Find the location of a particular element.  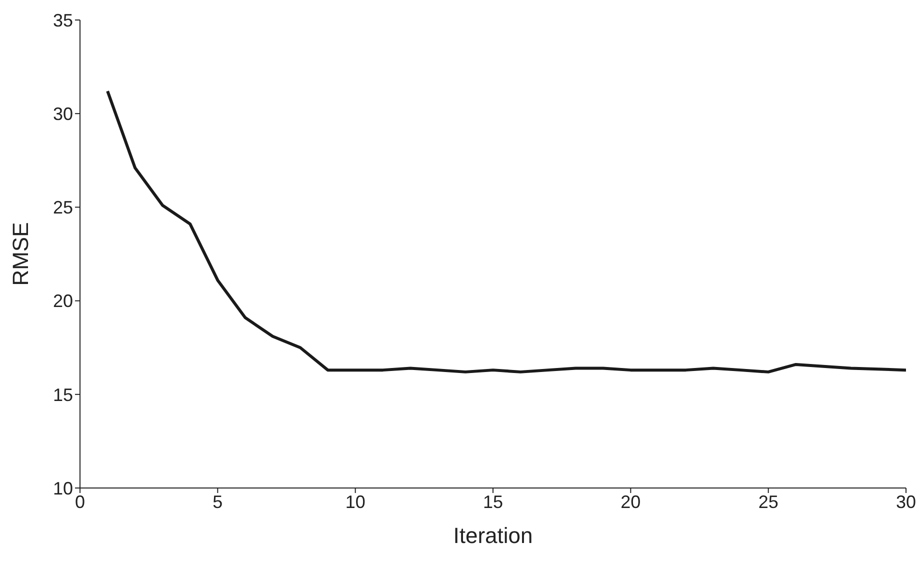

x-tick-label: 5 is located at coordinates (217, 502).